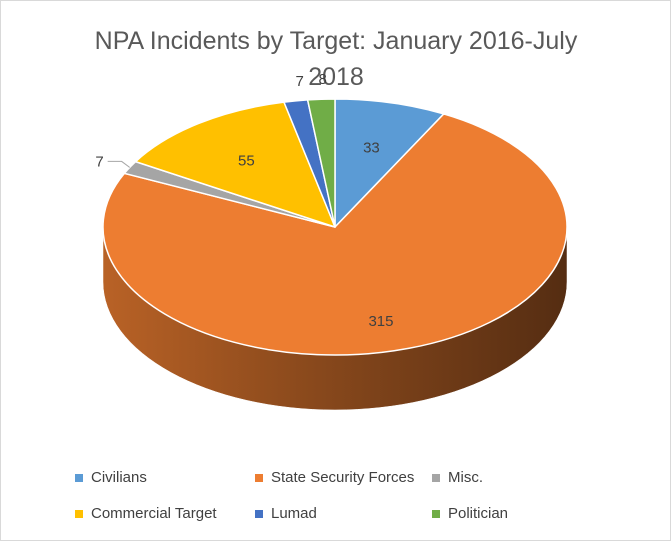  Describe the element at coordinates (336, 77) in the screenshot. I see `chart-title-line-2: 2018` at that location.